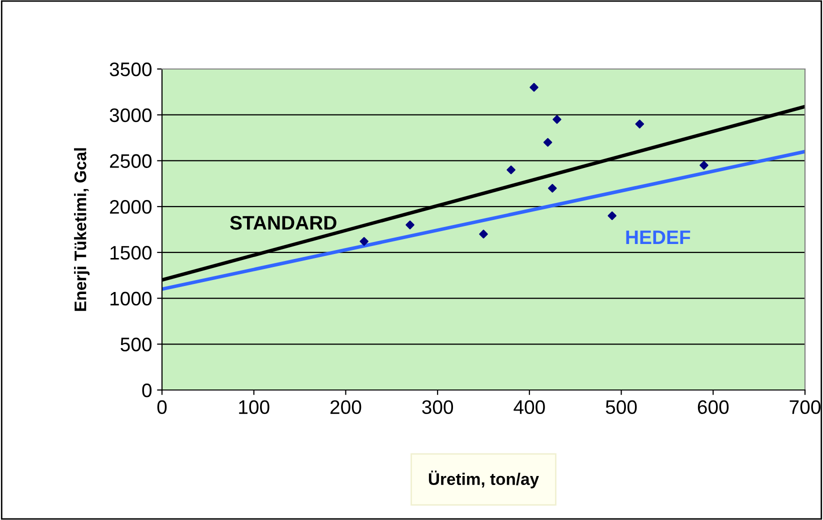 Image resolution: width=823 pixels, height=520 pixels. What do you see at coordinates (529, 407) in the screenshot?
I see `x-tick-label: 400` at bounding box center [529, 407].